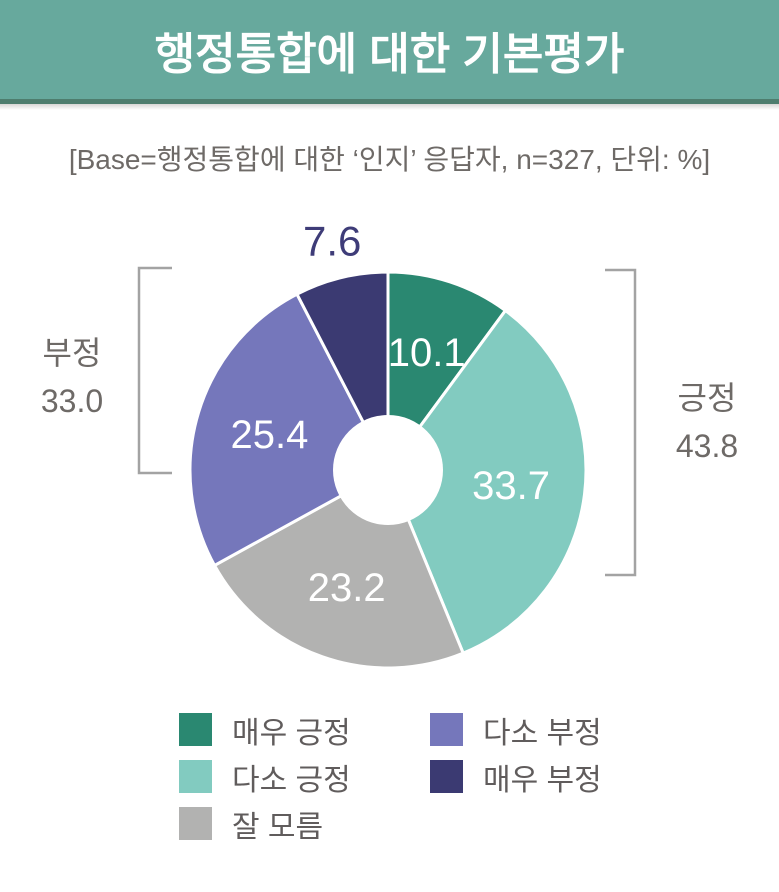 Image resolution: width=779 pixels, height=892 pixels. I want to click on donut-slice-10.1, so click(446, 371).